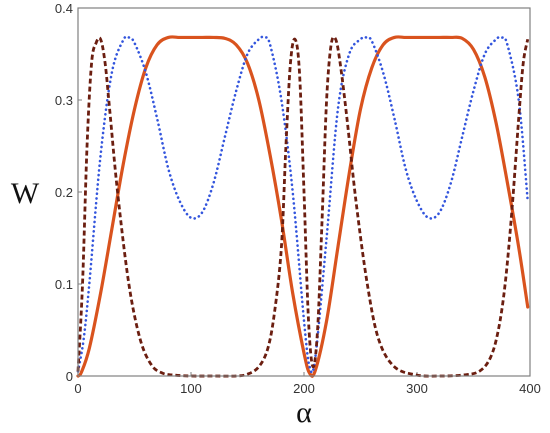 This screenshot has width=550, height=433. Describe the element at coordinates (77, 388) in the screenshot. I see `x-tick-label: 0` at that location.